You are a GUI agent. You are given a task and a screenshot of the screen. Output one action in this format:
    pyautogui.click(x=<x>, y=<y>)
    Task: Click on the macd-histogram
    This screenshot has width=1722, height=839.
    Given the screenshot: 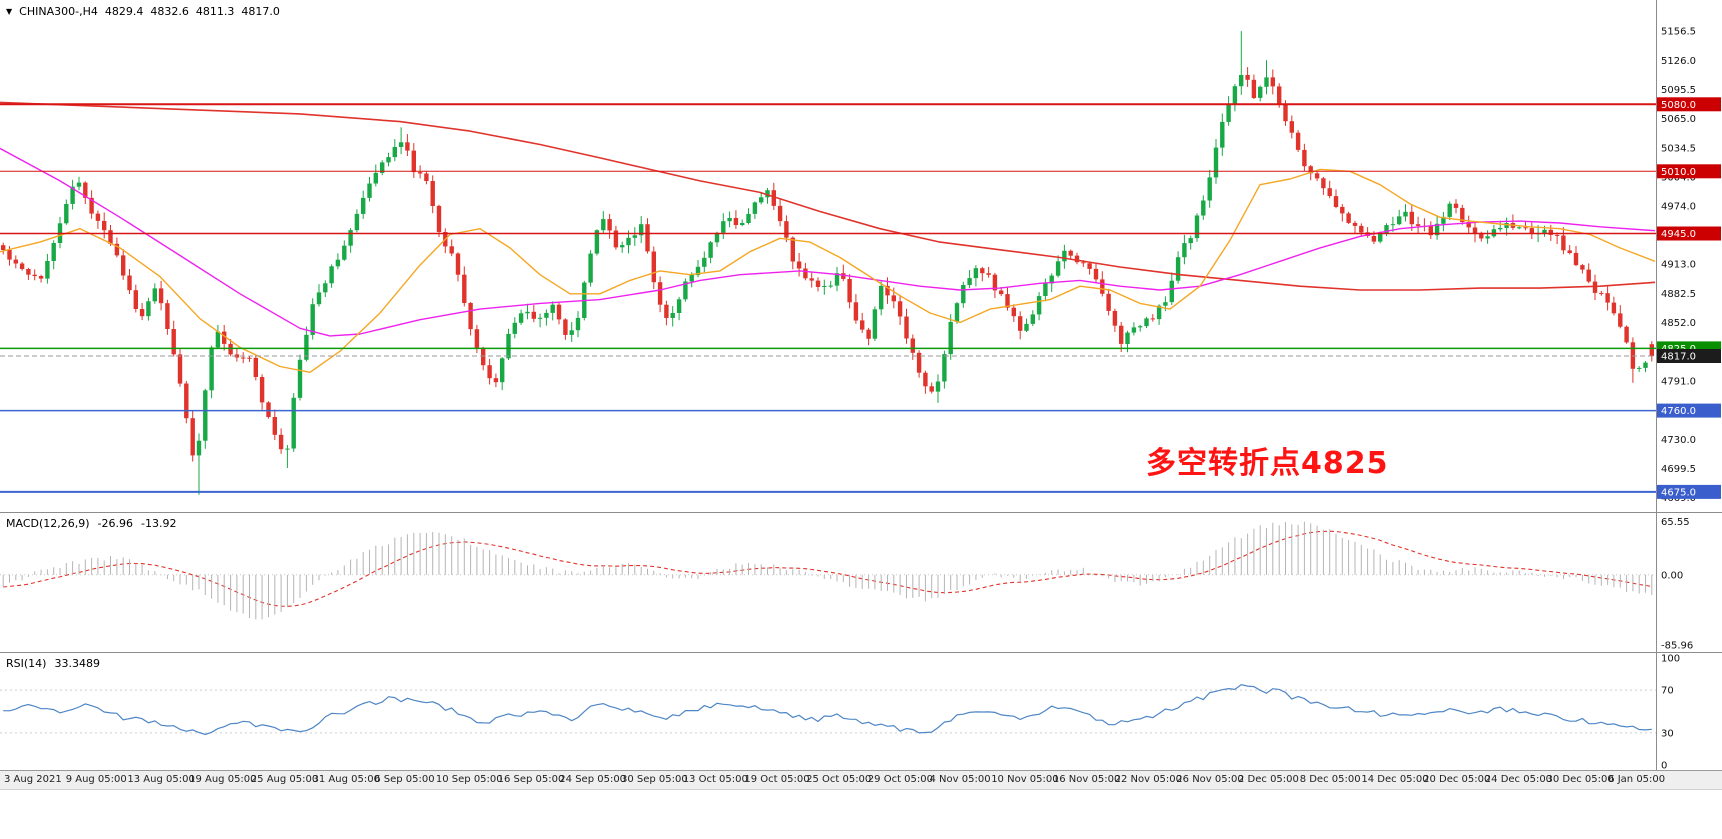 What is the action you would take?
    pyautogui.click(x=827, y=570)
    